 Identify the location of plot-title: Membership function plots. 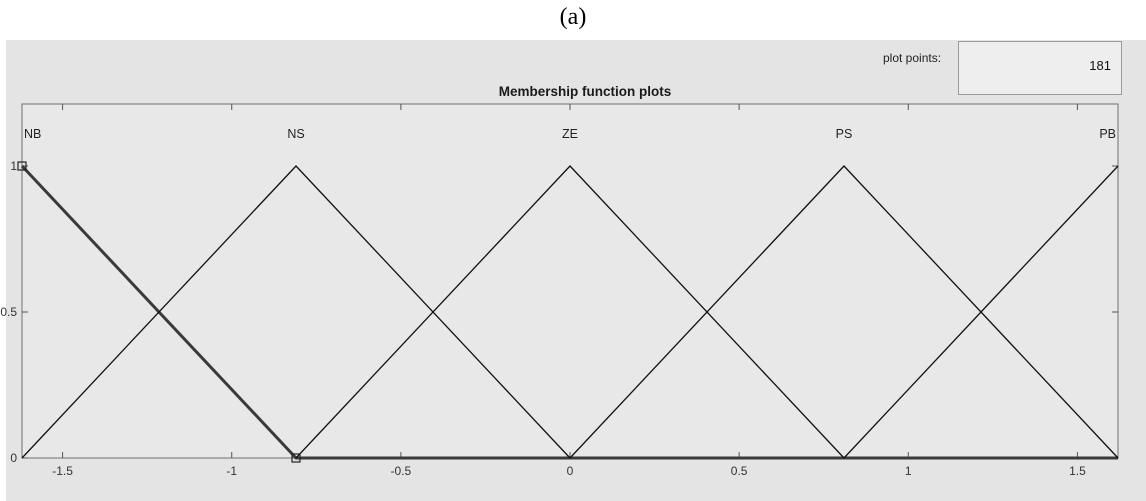
(585, 91).